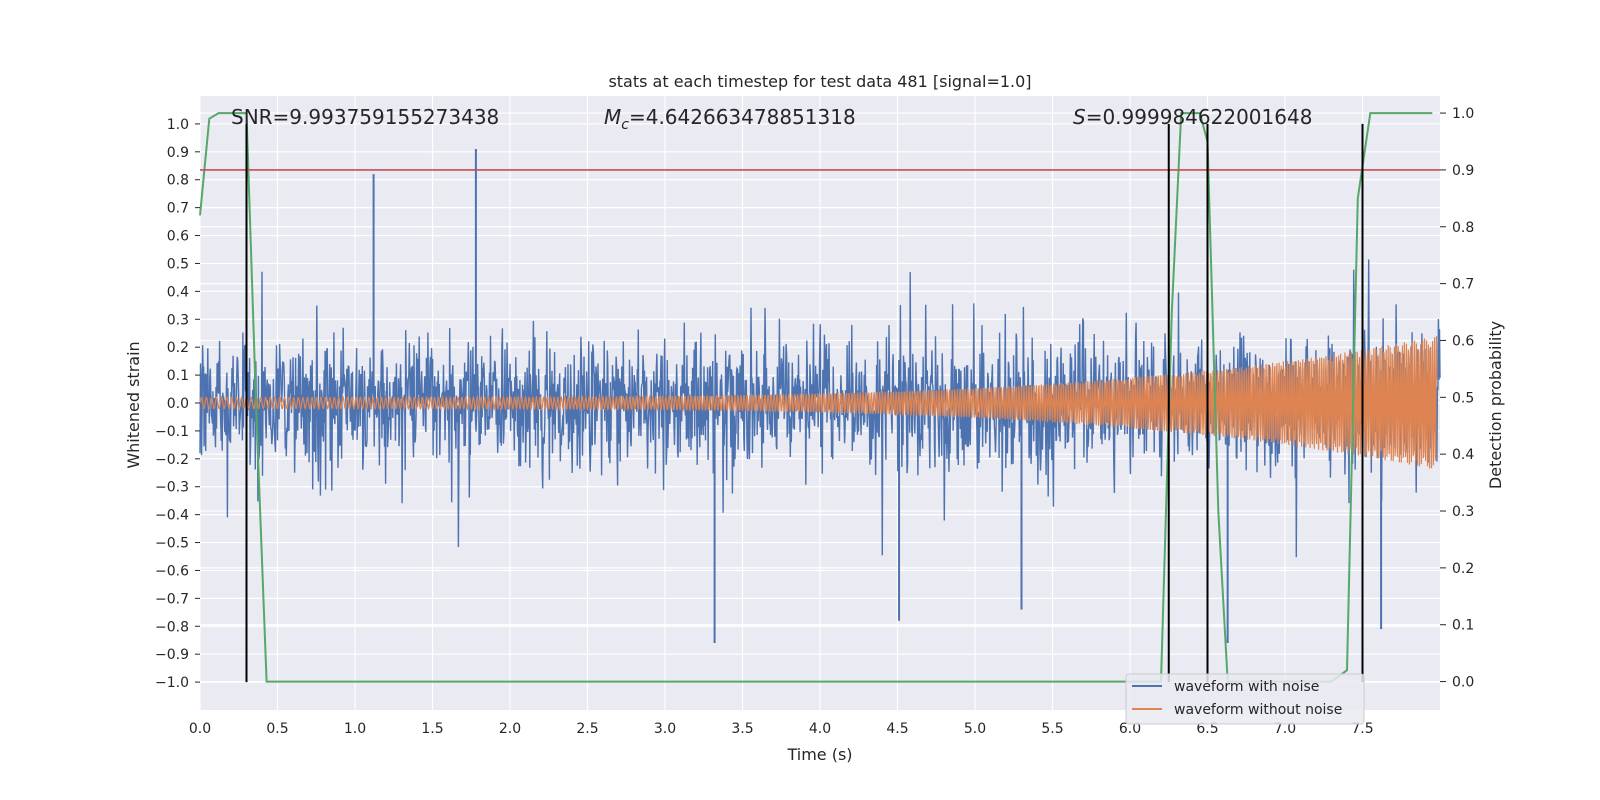 Image resolution: width=1600 pixels, height=800 pixels. Describe the element at coordinates (1246, 687) in the screenshot. I see `legend-label-noise: waveform with noise` at that location.